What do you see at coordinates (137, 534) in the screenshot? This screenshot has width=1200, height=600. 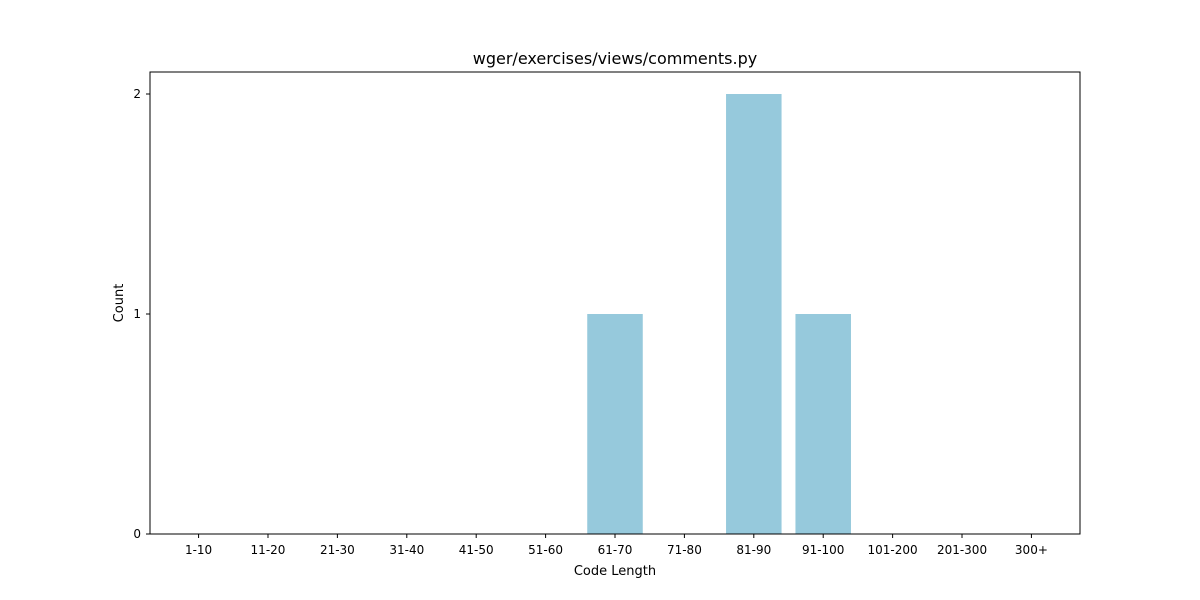 I see `y-tick-label: 0` at bounding box center [137, 534].